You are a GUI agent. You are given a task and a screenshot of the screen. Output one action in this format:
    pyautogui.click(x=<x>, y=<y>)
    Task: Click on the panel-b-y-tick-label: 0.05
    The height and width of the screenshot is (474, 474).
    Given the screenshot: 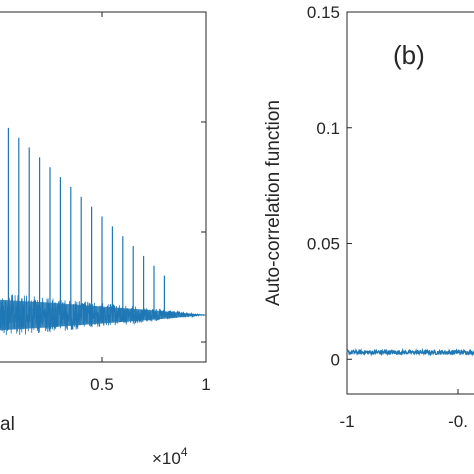 What is the action you would take?
    pyautogui.click(x=323, y=244)
    